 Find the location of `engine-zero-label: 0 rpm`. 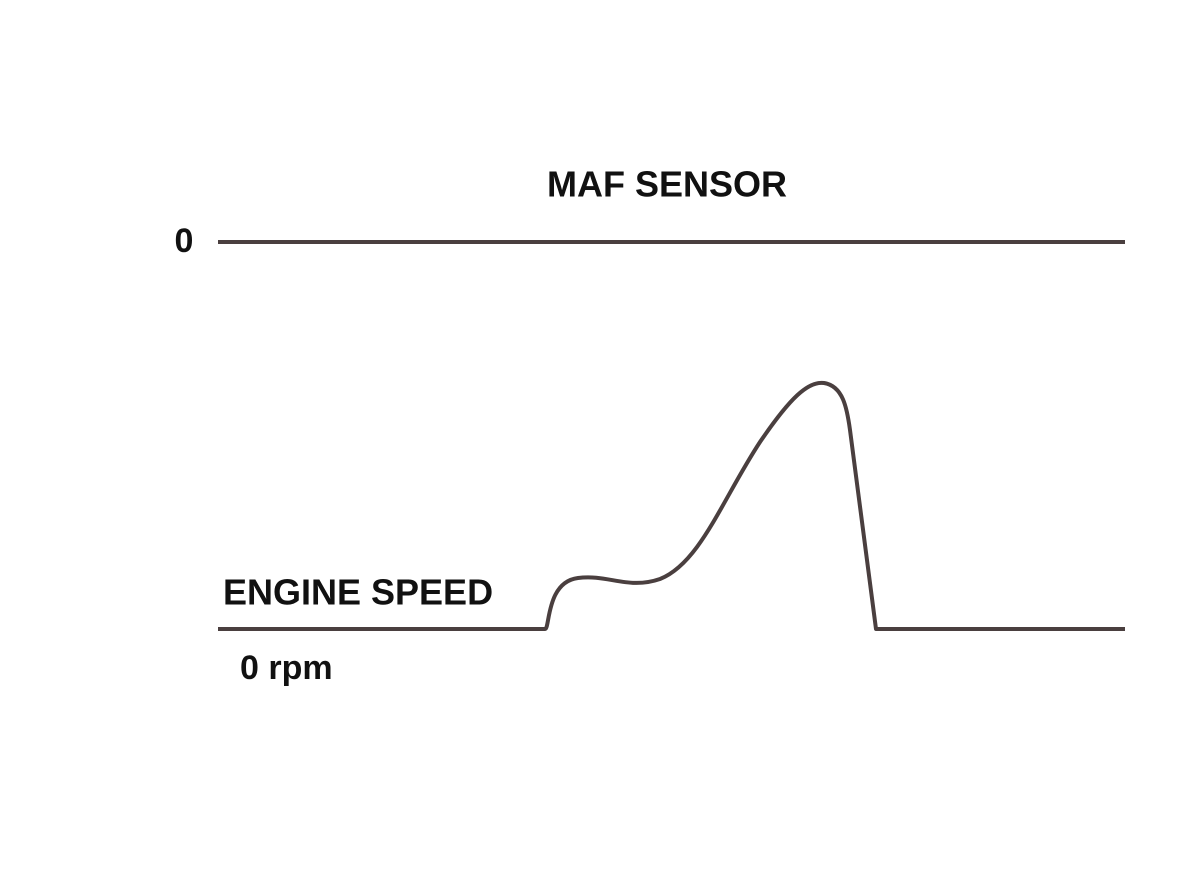

engine-zero-label: 0 rpm is located at coordinates (286, 668).